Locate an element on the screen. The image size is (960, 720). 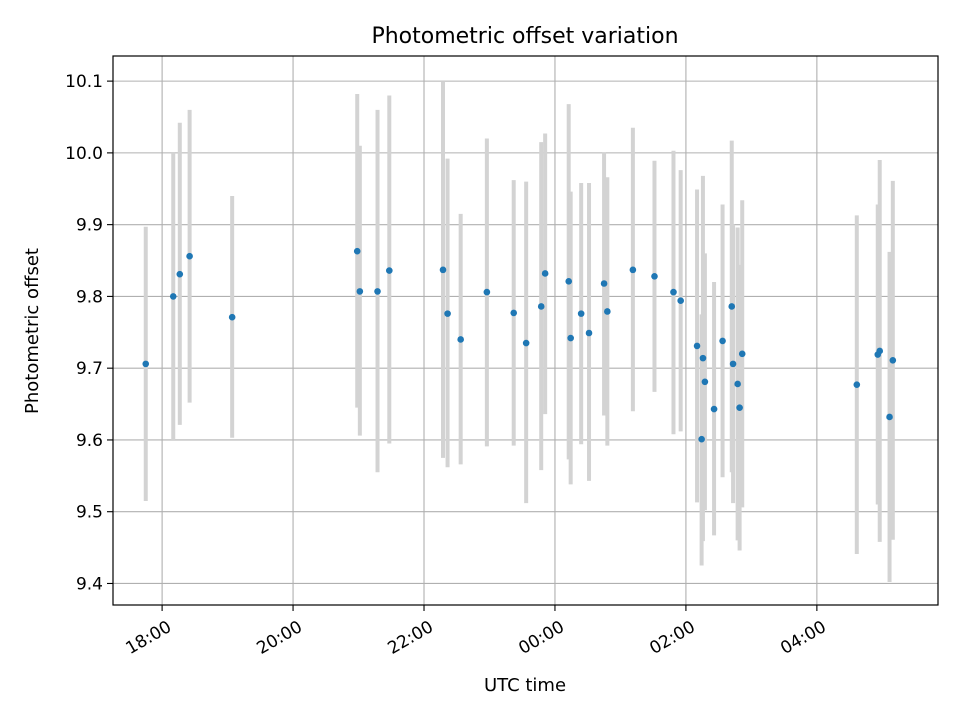
y-tick-label: 10.0 is located at coordinates (84, 154).